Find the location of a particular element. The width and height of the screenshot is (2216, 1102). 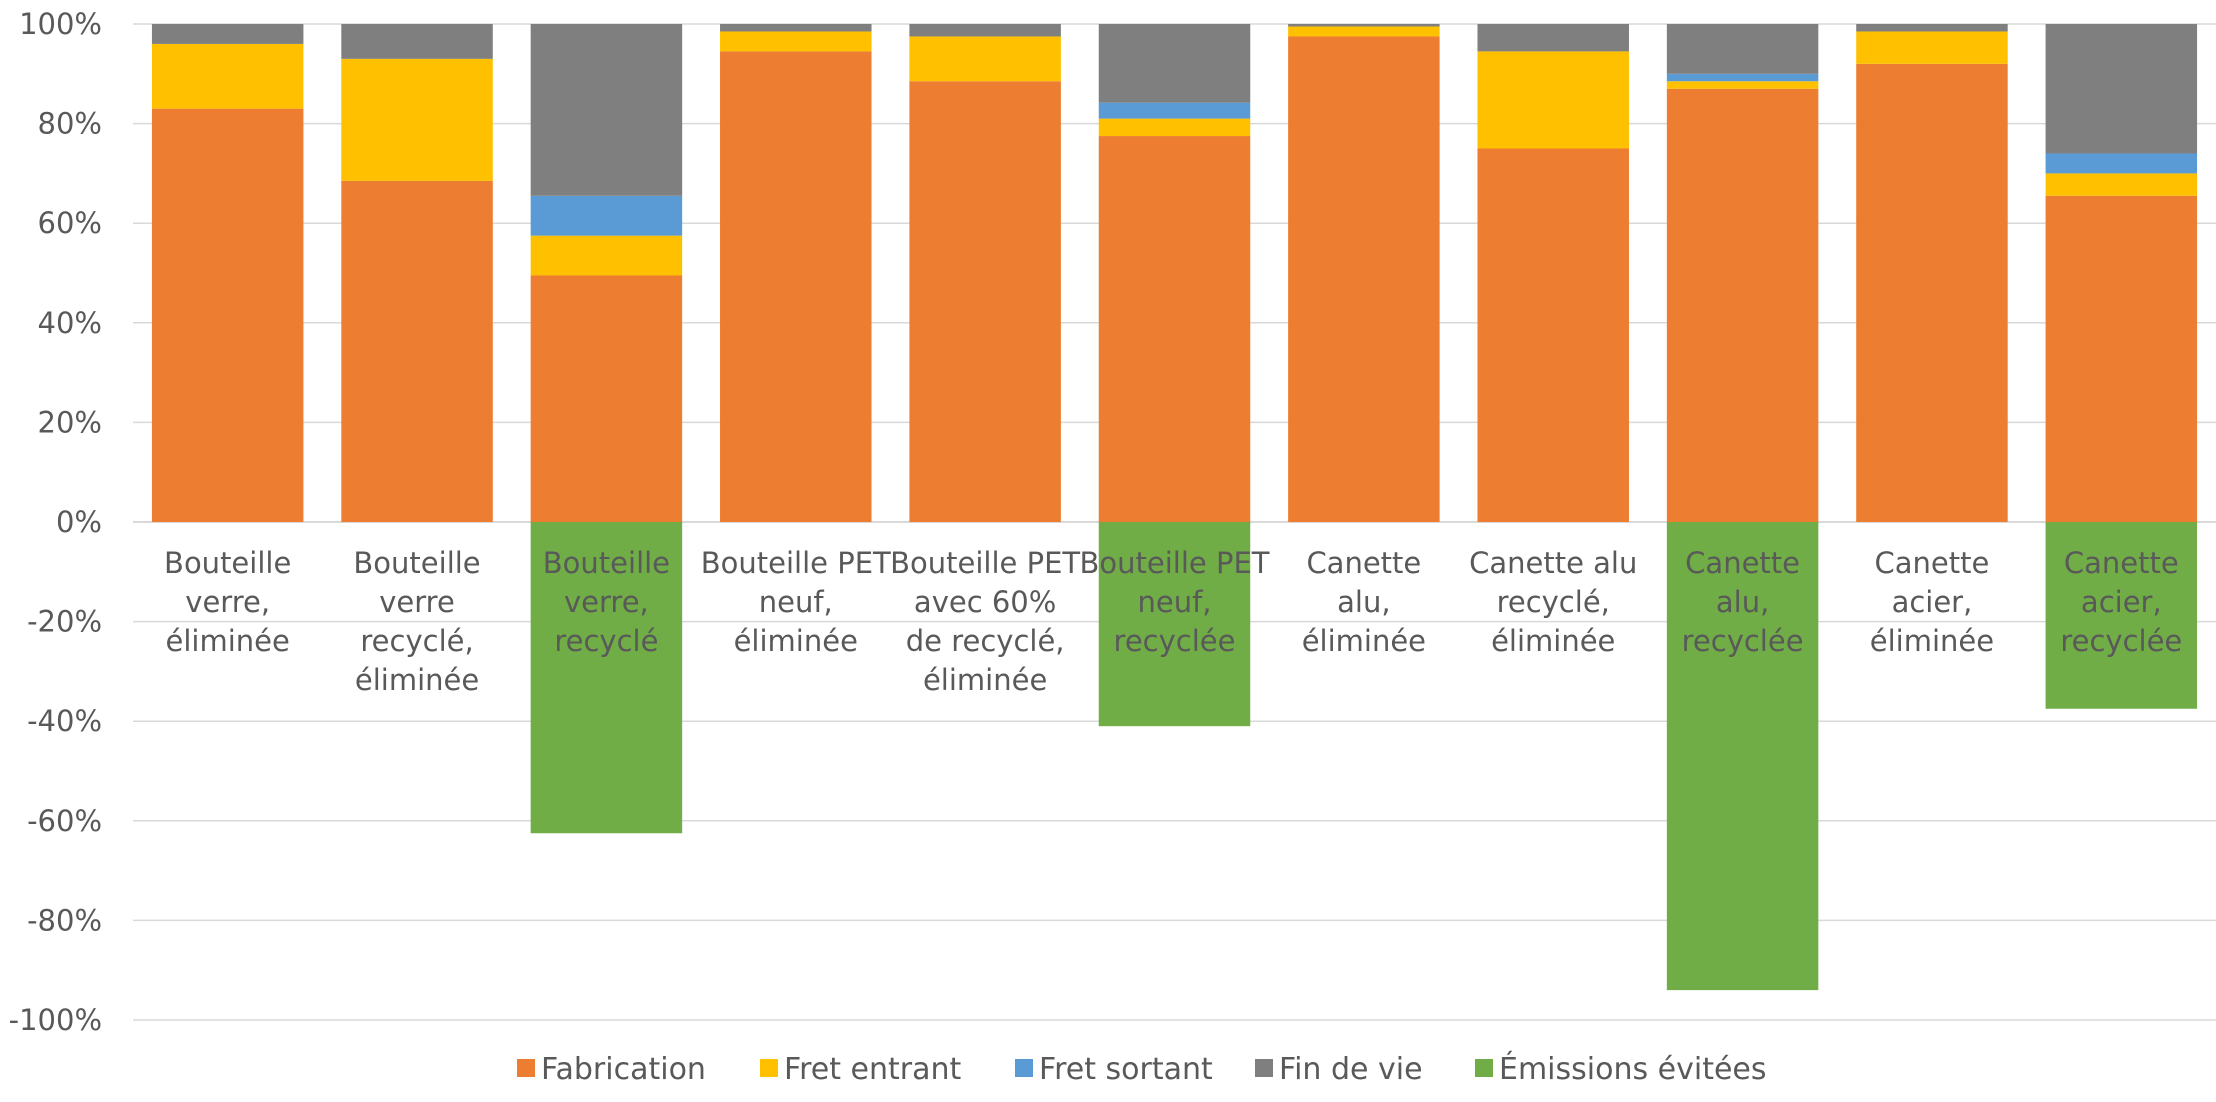

category-label: Canette acier, recyclée is located at coordinates (2121, 602).